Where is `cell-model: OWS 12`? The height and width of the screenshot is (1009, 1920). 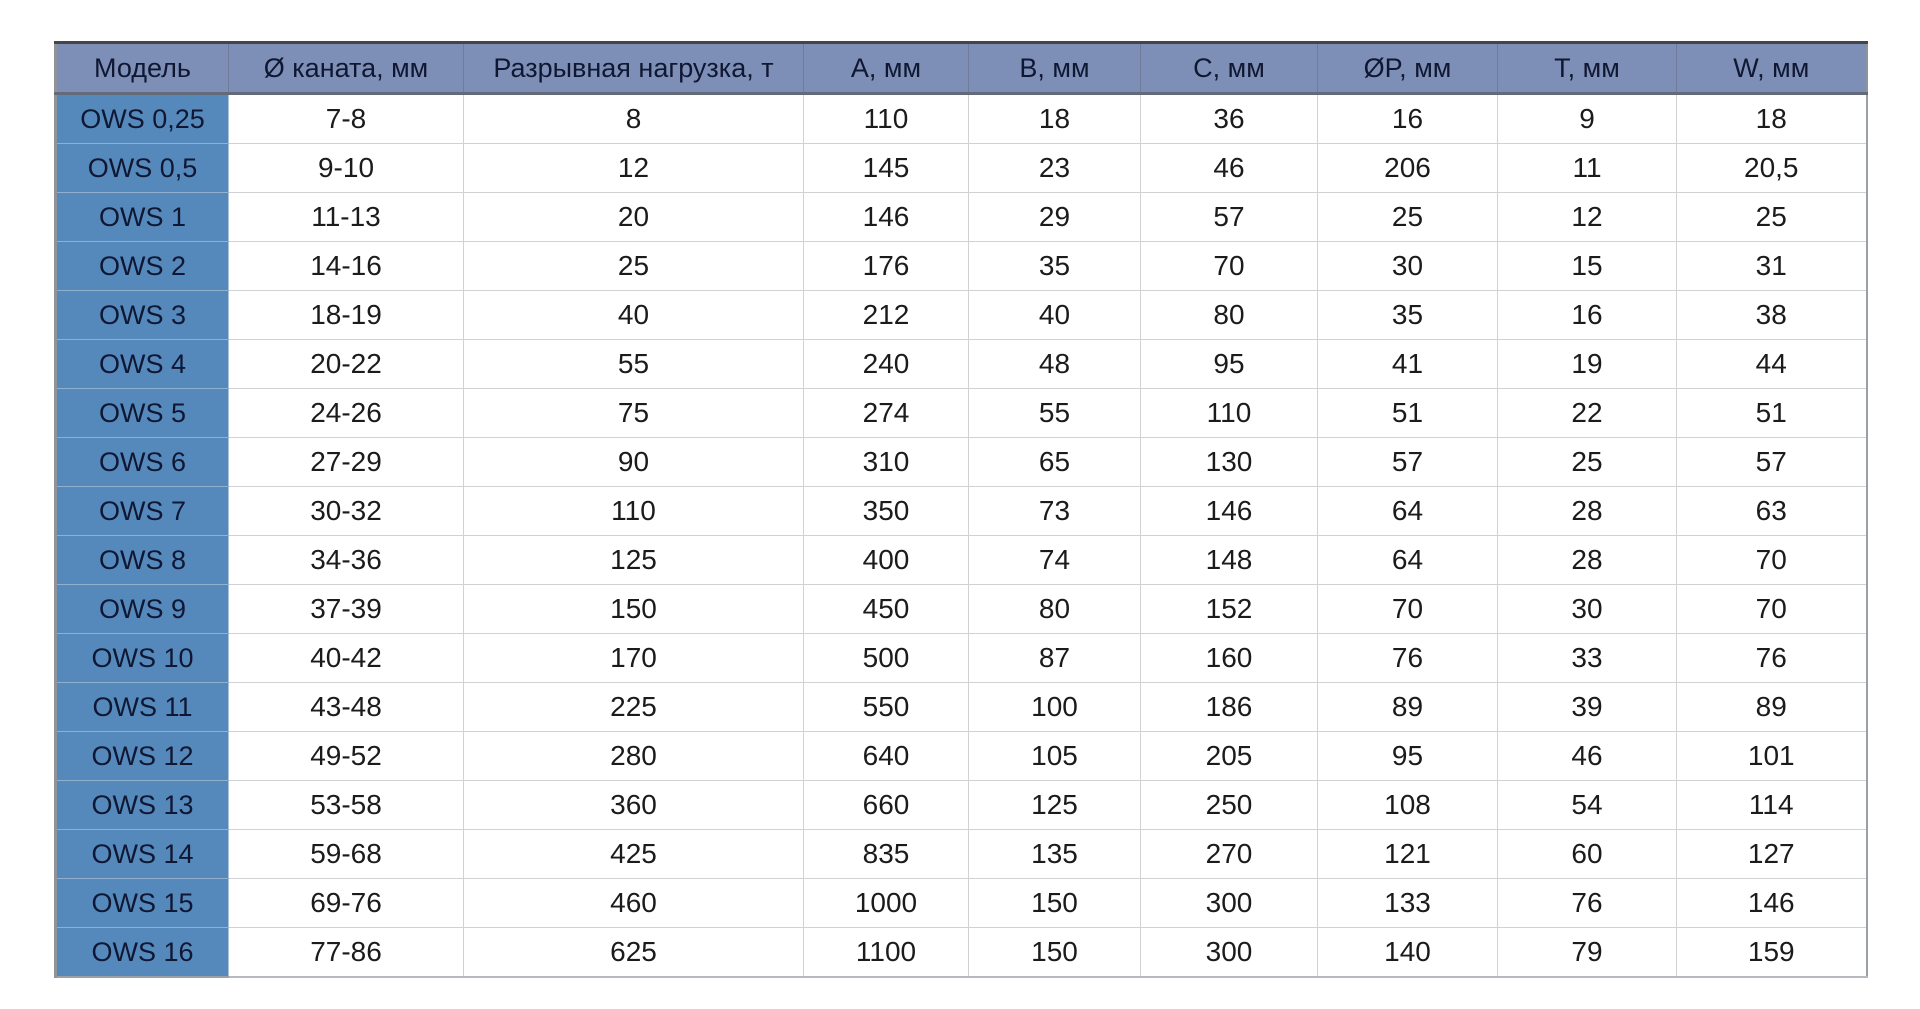 cell-model: OWS 12 is located at coordinates (141, 756).